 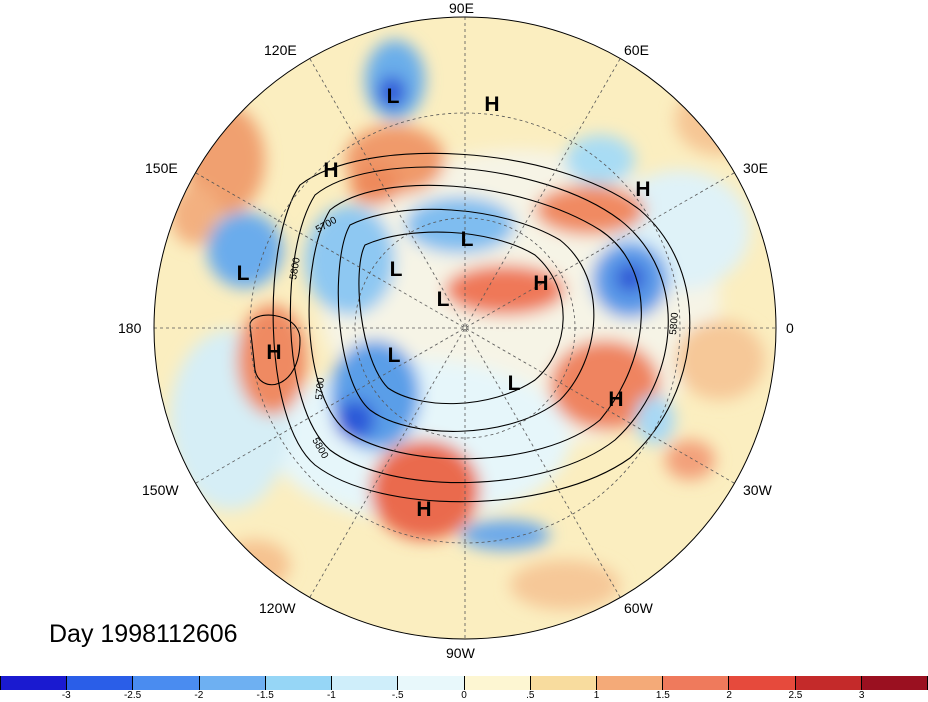 I want to click on lon-label-60w: 60W, so click(x=638, y=608).